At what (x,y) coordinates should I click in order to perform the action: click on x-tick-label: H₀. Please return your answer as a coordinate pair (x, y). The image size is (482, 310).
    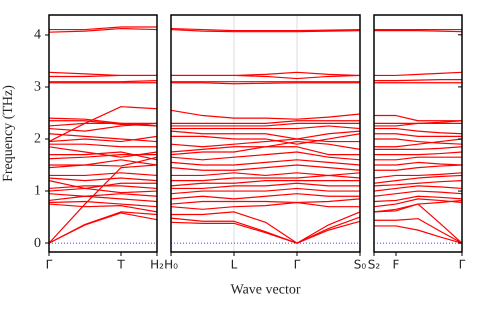
    Looking at the image, I should click on (171, 264).